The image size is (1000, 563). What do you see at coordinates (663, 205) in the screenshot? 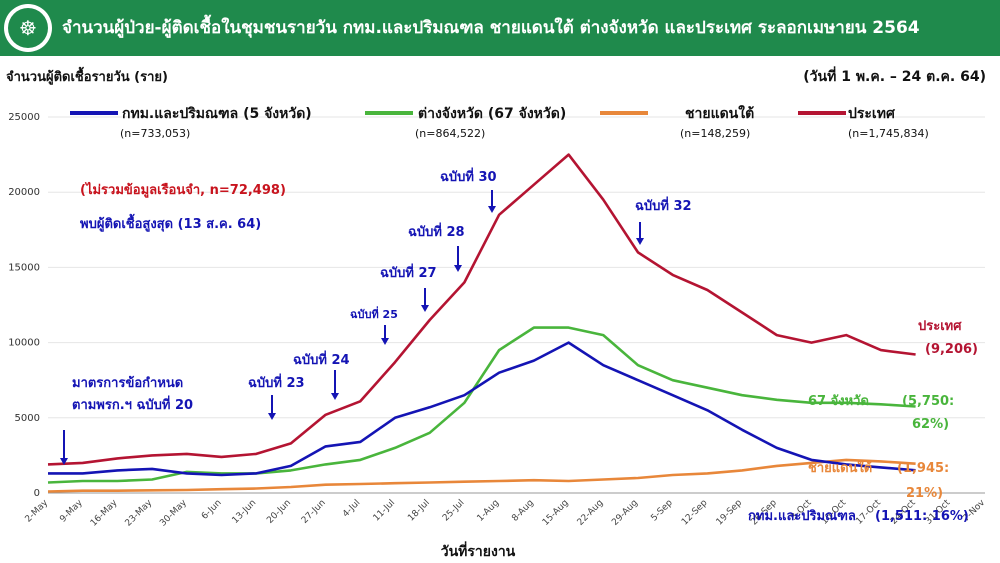
I see `announcement-label: ฉบับที่ 32` at bounding box center [663, 205].